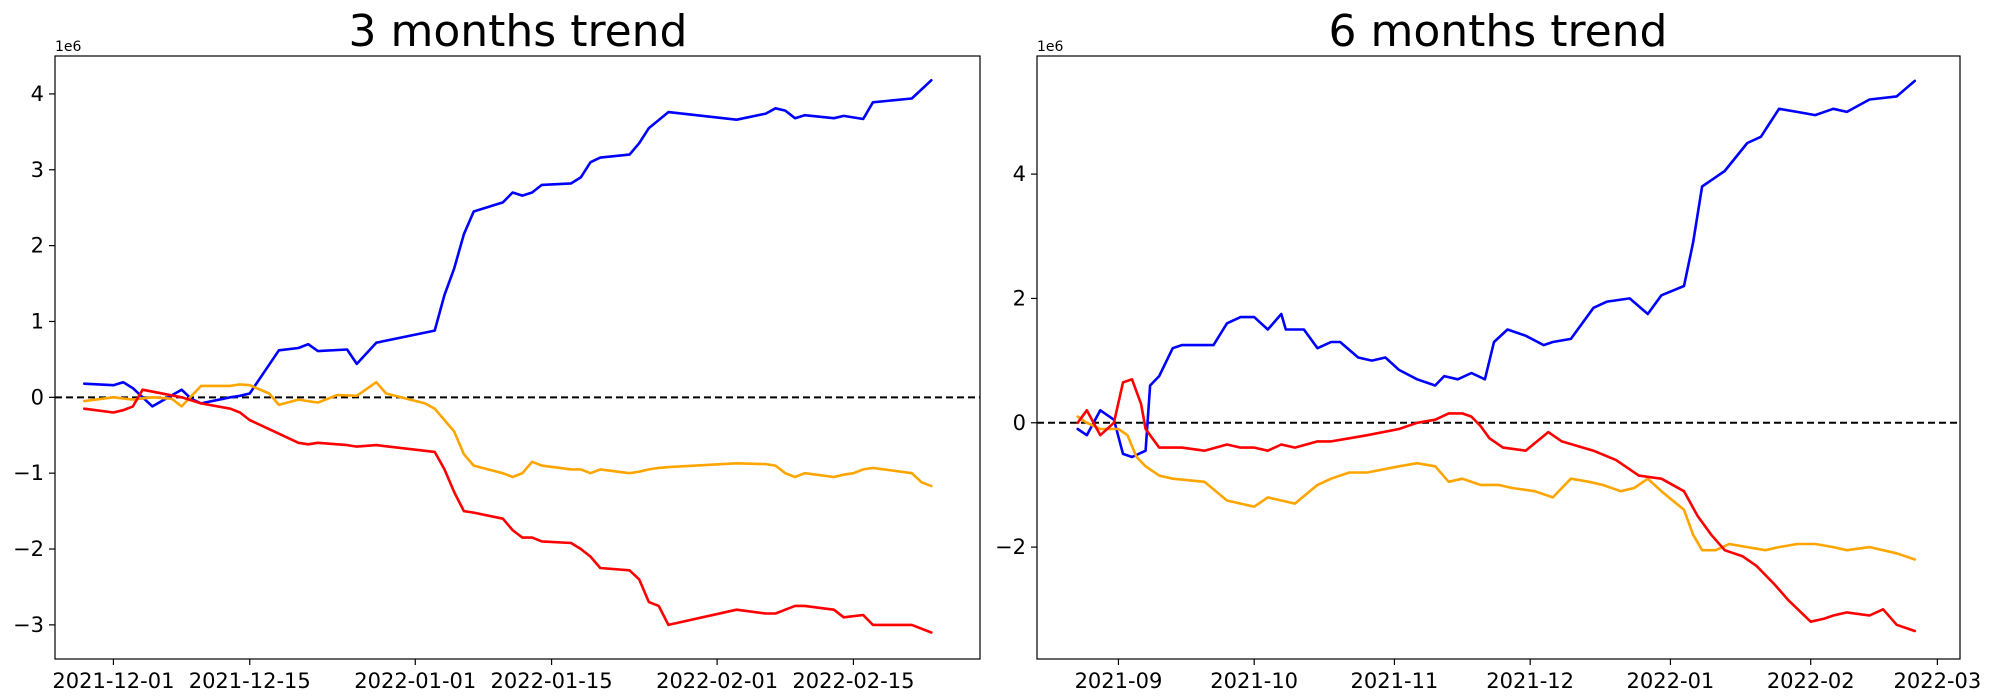  I want to click on x-tick-label: 2022-01-15, so click(552, 681).